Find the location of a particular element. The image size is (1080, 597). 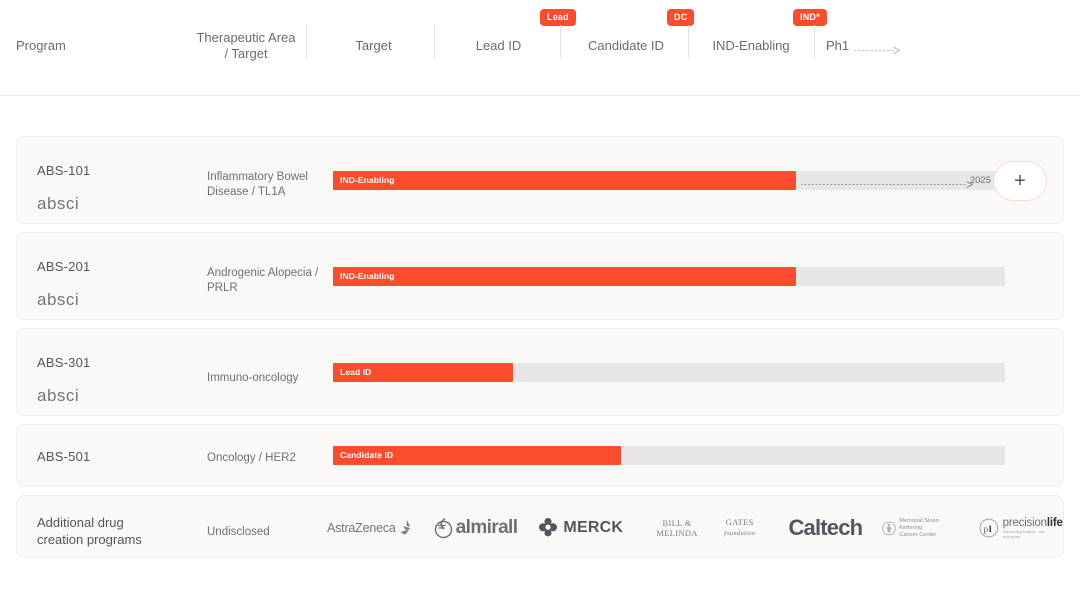

merck-logo: MERCK is located at coordinates (580, 528).